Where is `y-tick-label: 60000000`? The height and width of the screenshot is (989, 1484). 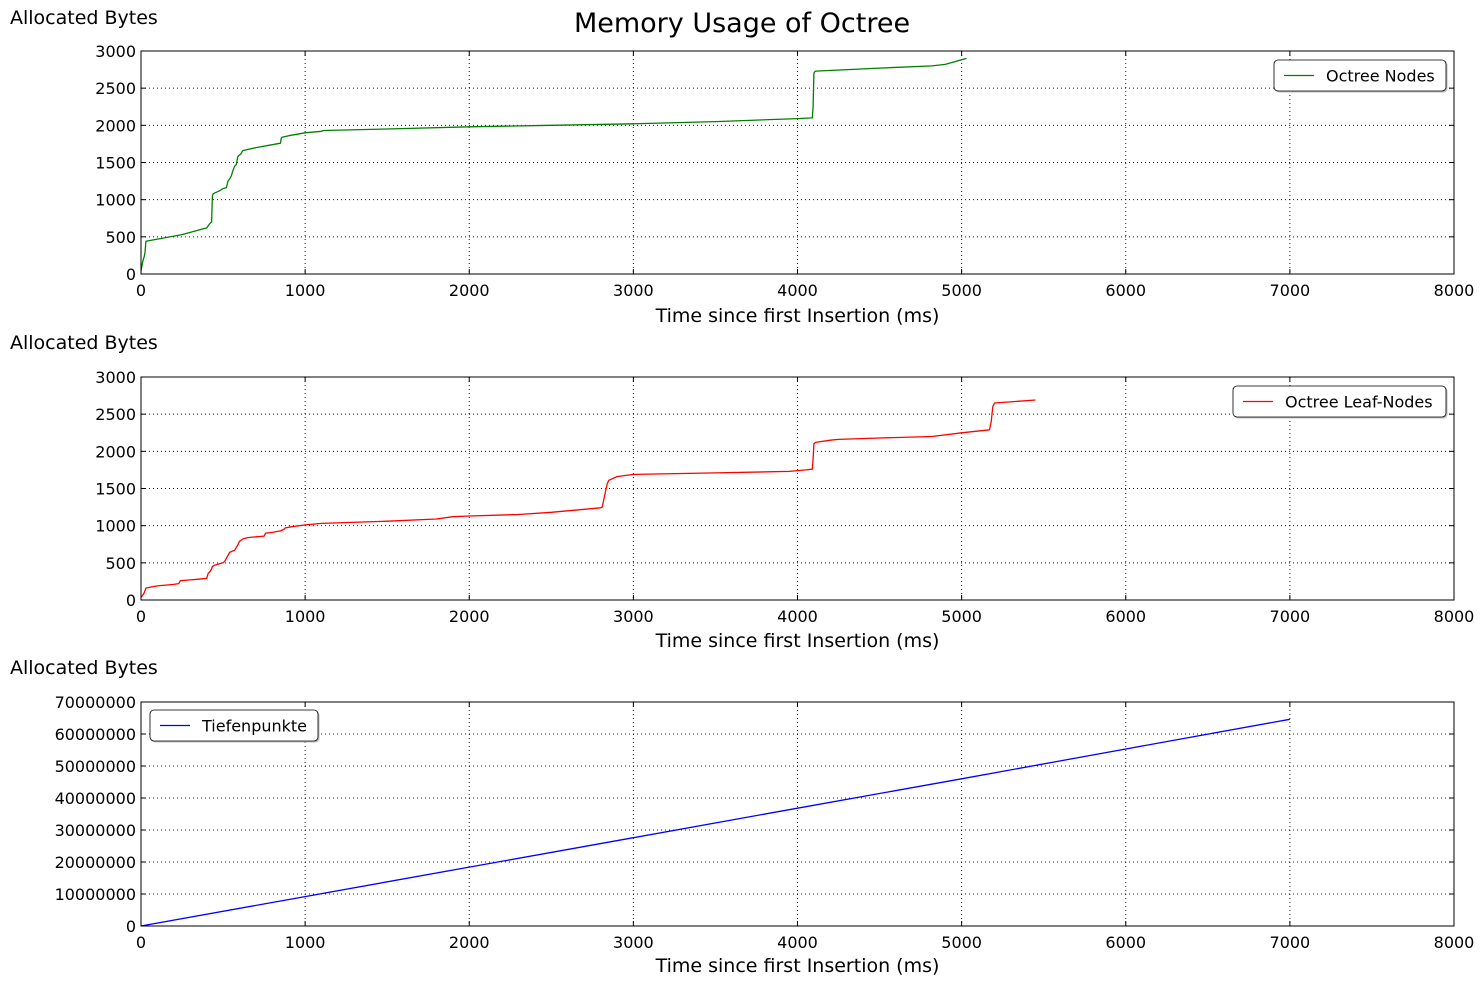 y-tick-label: 60000000 is located at coordinates (95, 734).